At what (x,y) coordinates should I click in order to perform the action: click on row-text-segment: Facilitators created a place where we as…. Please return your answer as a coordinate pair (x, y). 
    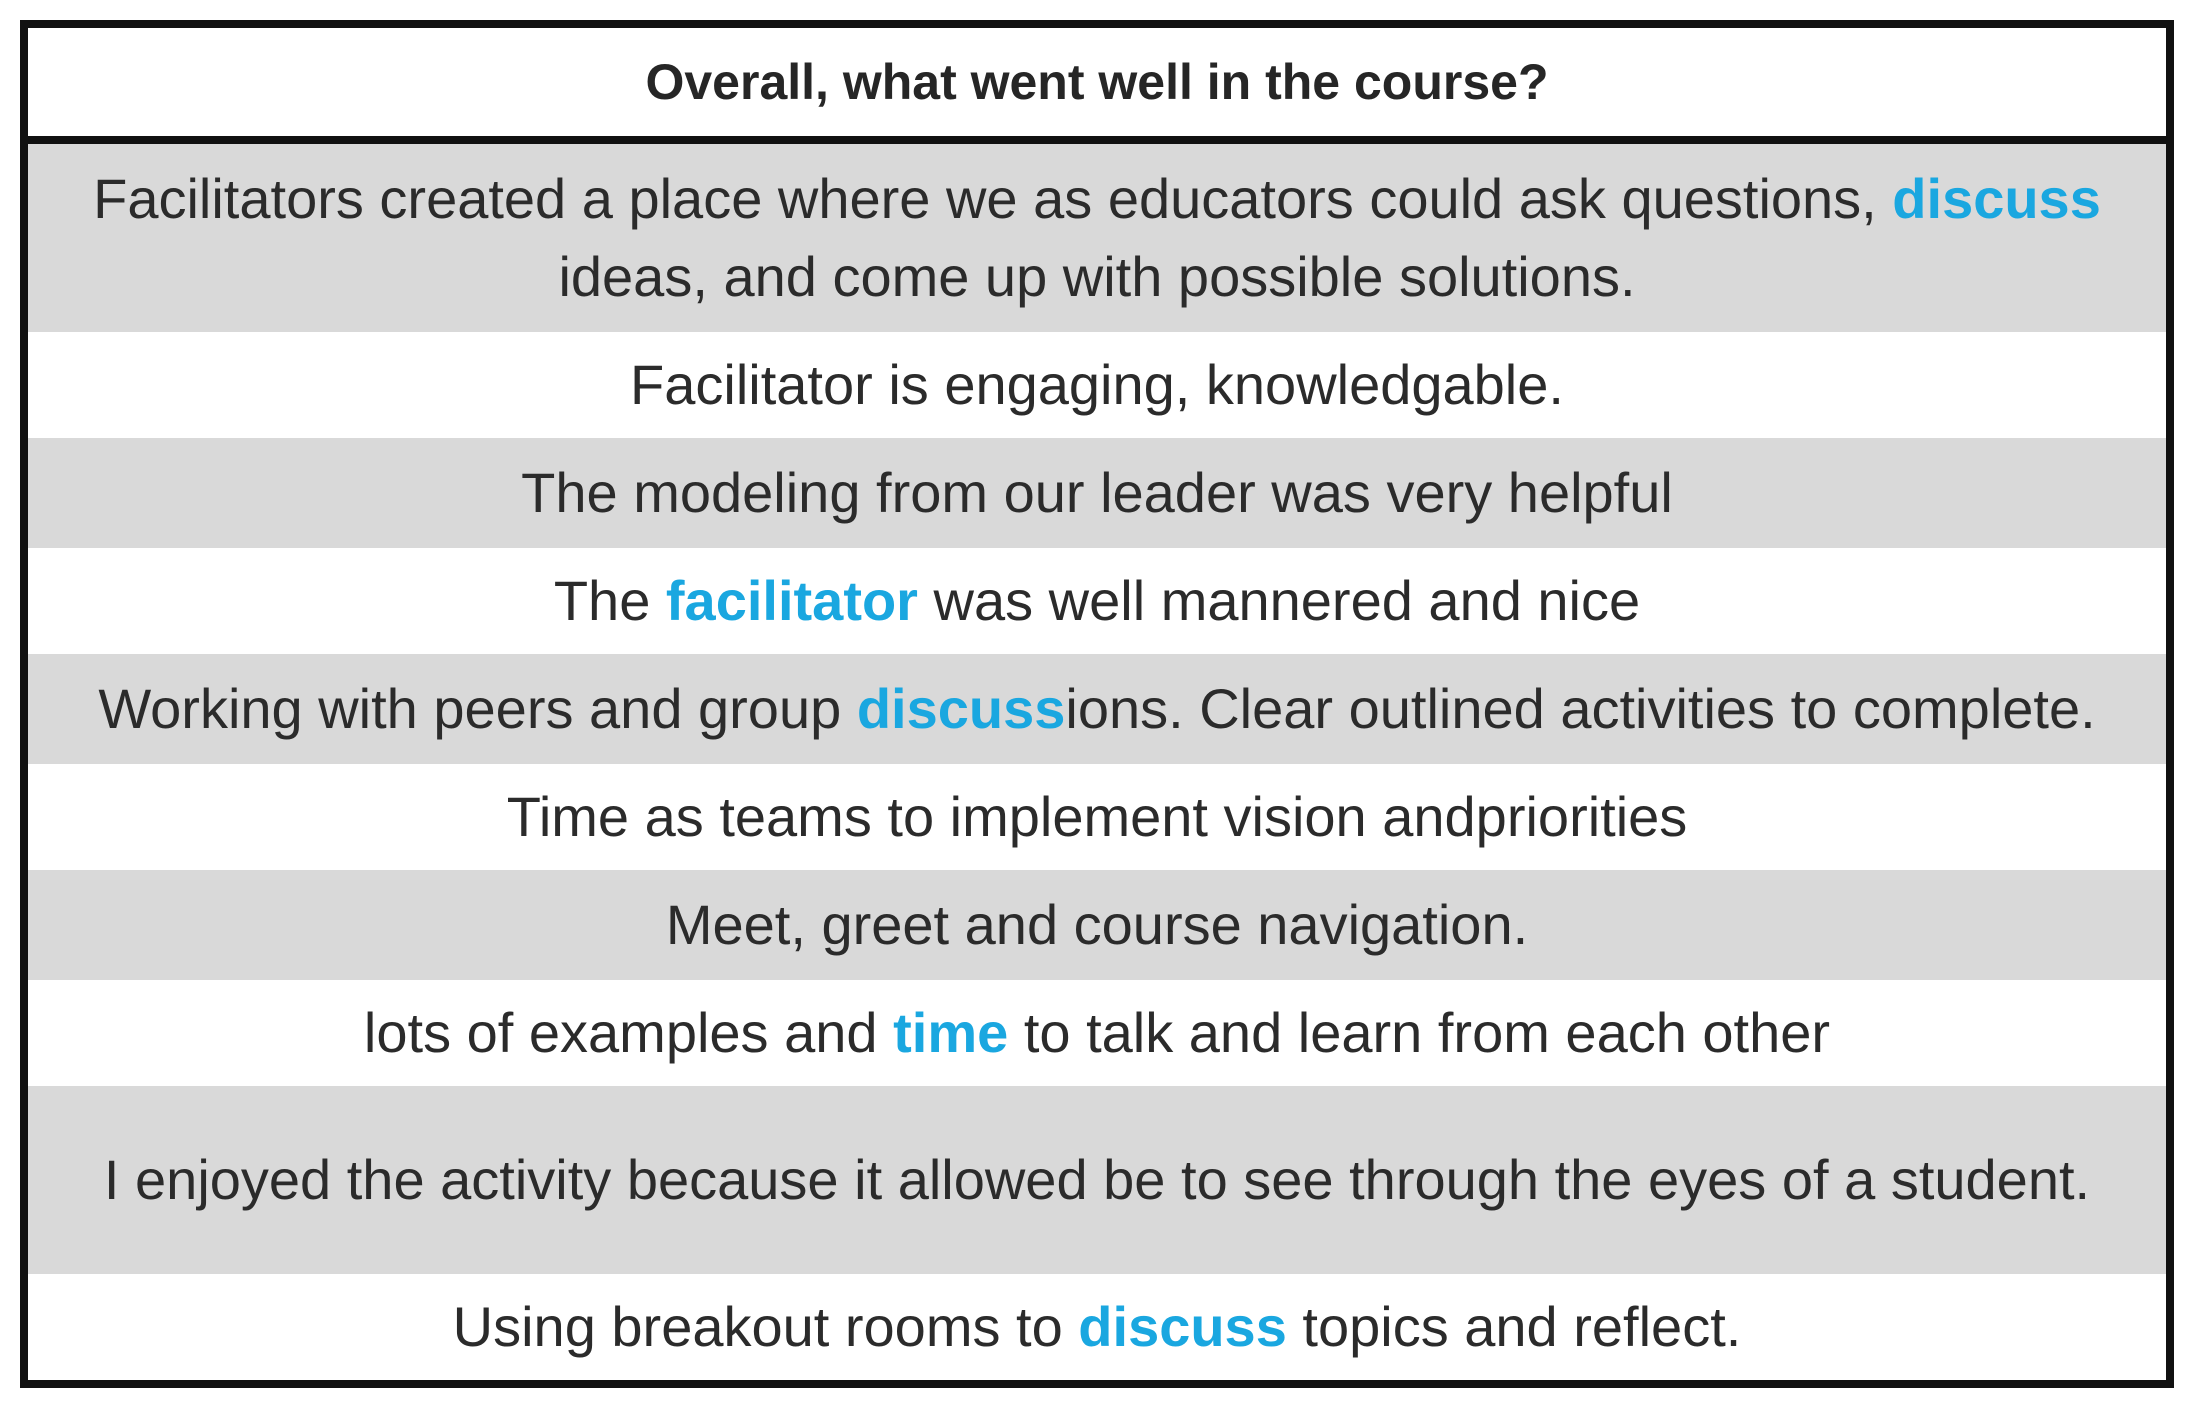
    Looking at the image, I should click on (993, 198).